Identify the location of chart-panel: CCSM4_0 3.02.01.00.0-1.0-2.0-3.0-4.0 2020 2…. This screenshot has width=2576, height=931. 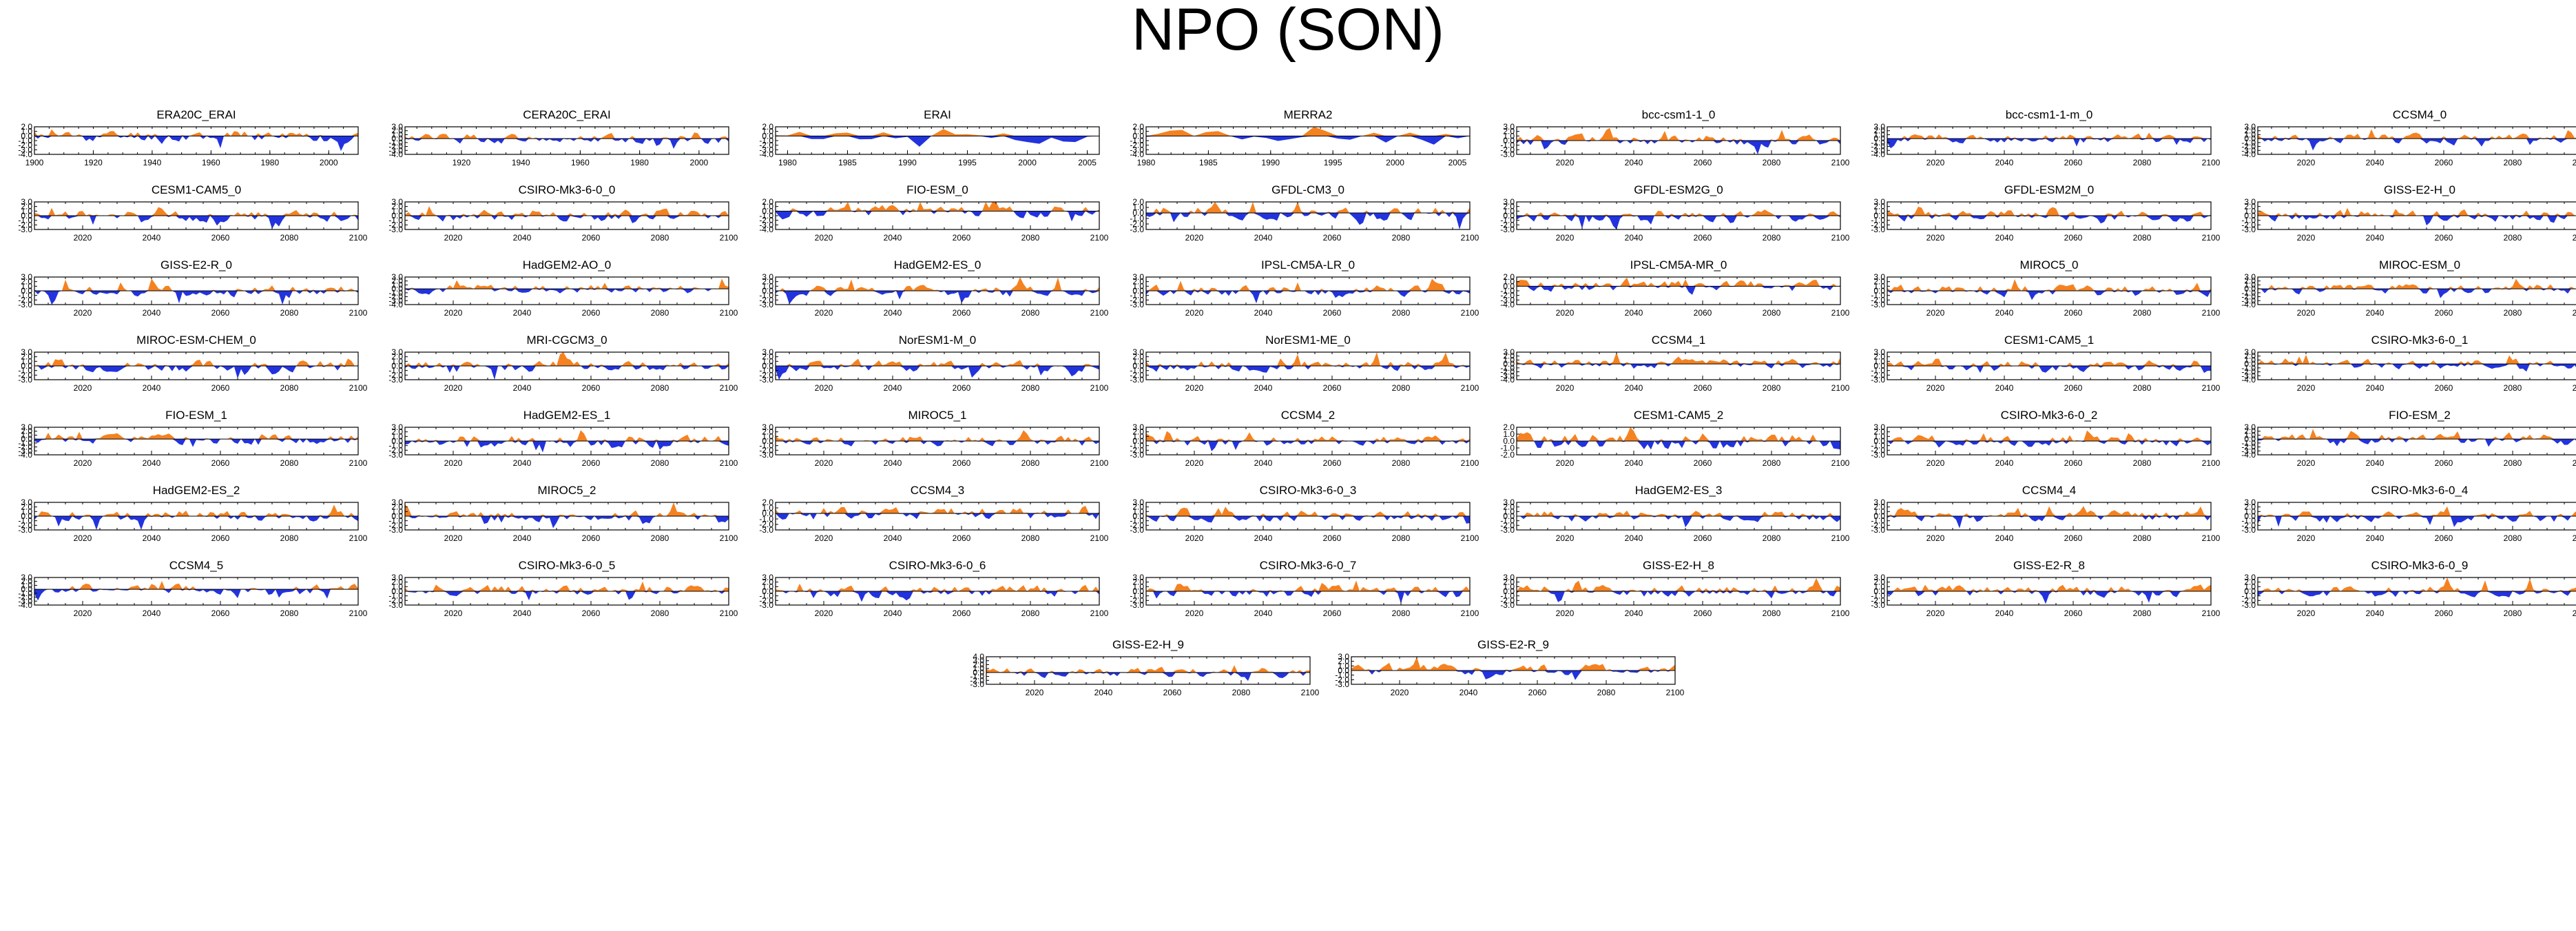
(2408, 137).